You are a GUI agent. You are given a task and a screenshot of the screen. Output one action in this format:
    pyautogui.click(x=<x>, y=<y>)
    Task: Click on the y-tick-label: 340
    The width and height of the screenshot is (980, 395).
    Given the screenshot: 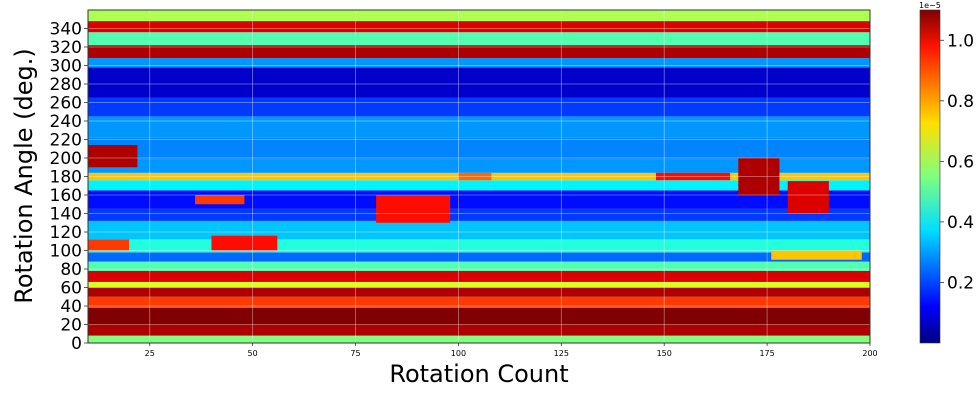 What is the action you would take?
    pyautogui.click(x=66, y=30)
    